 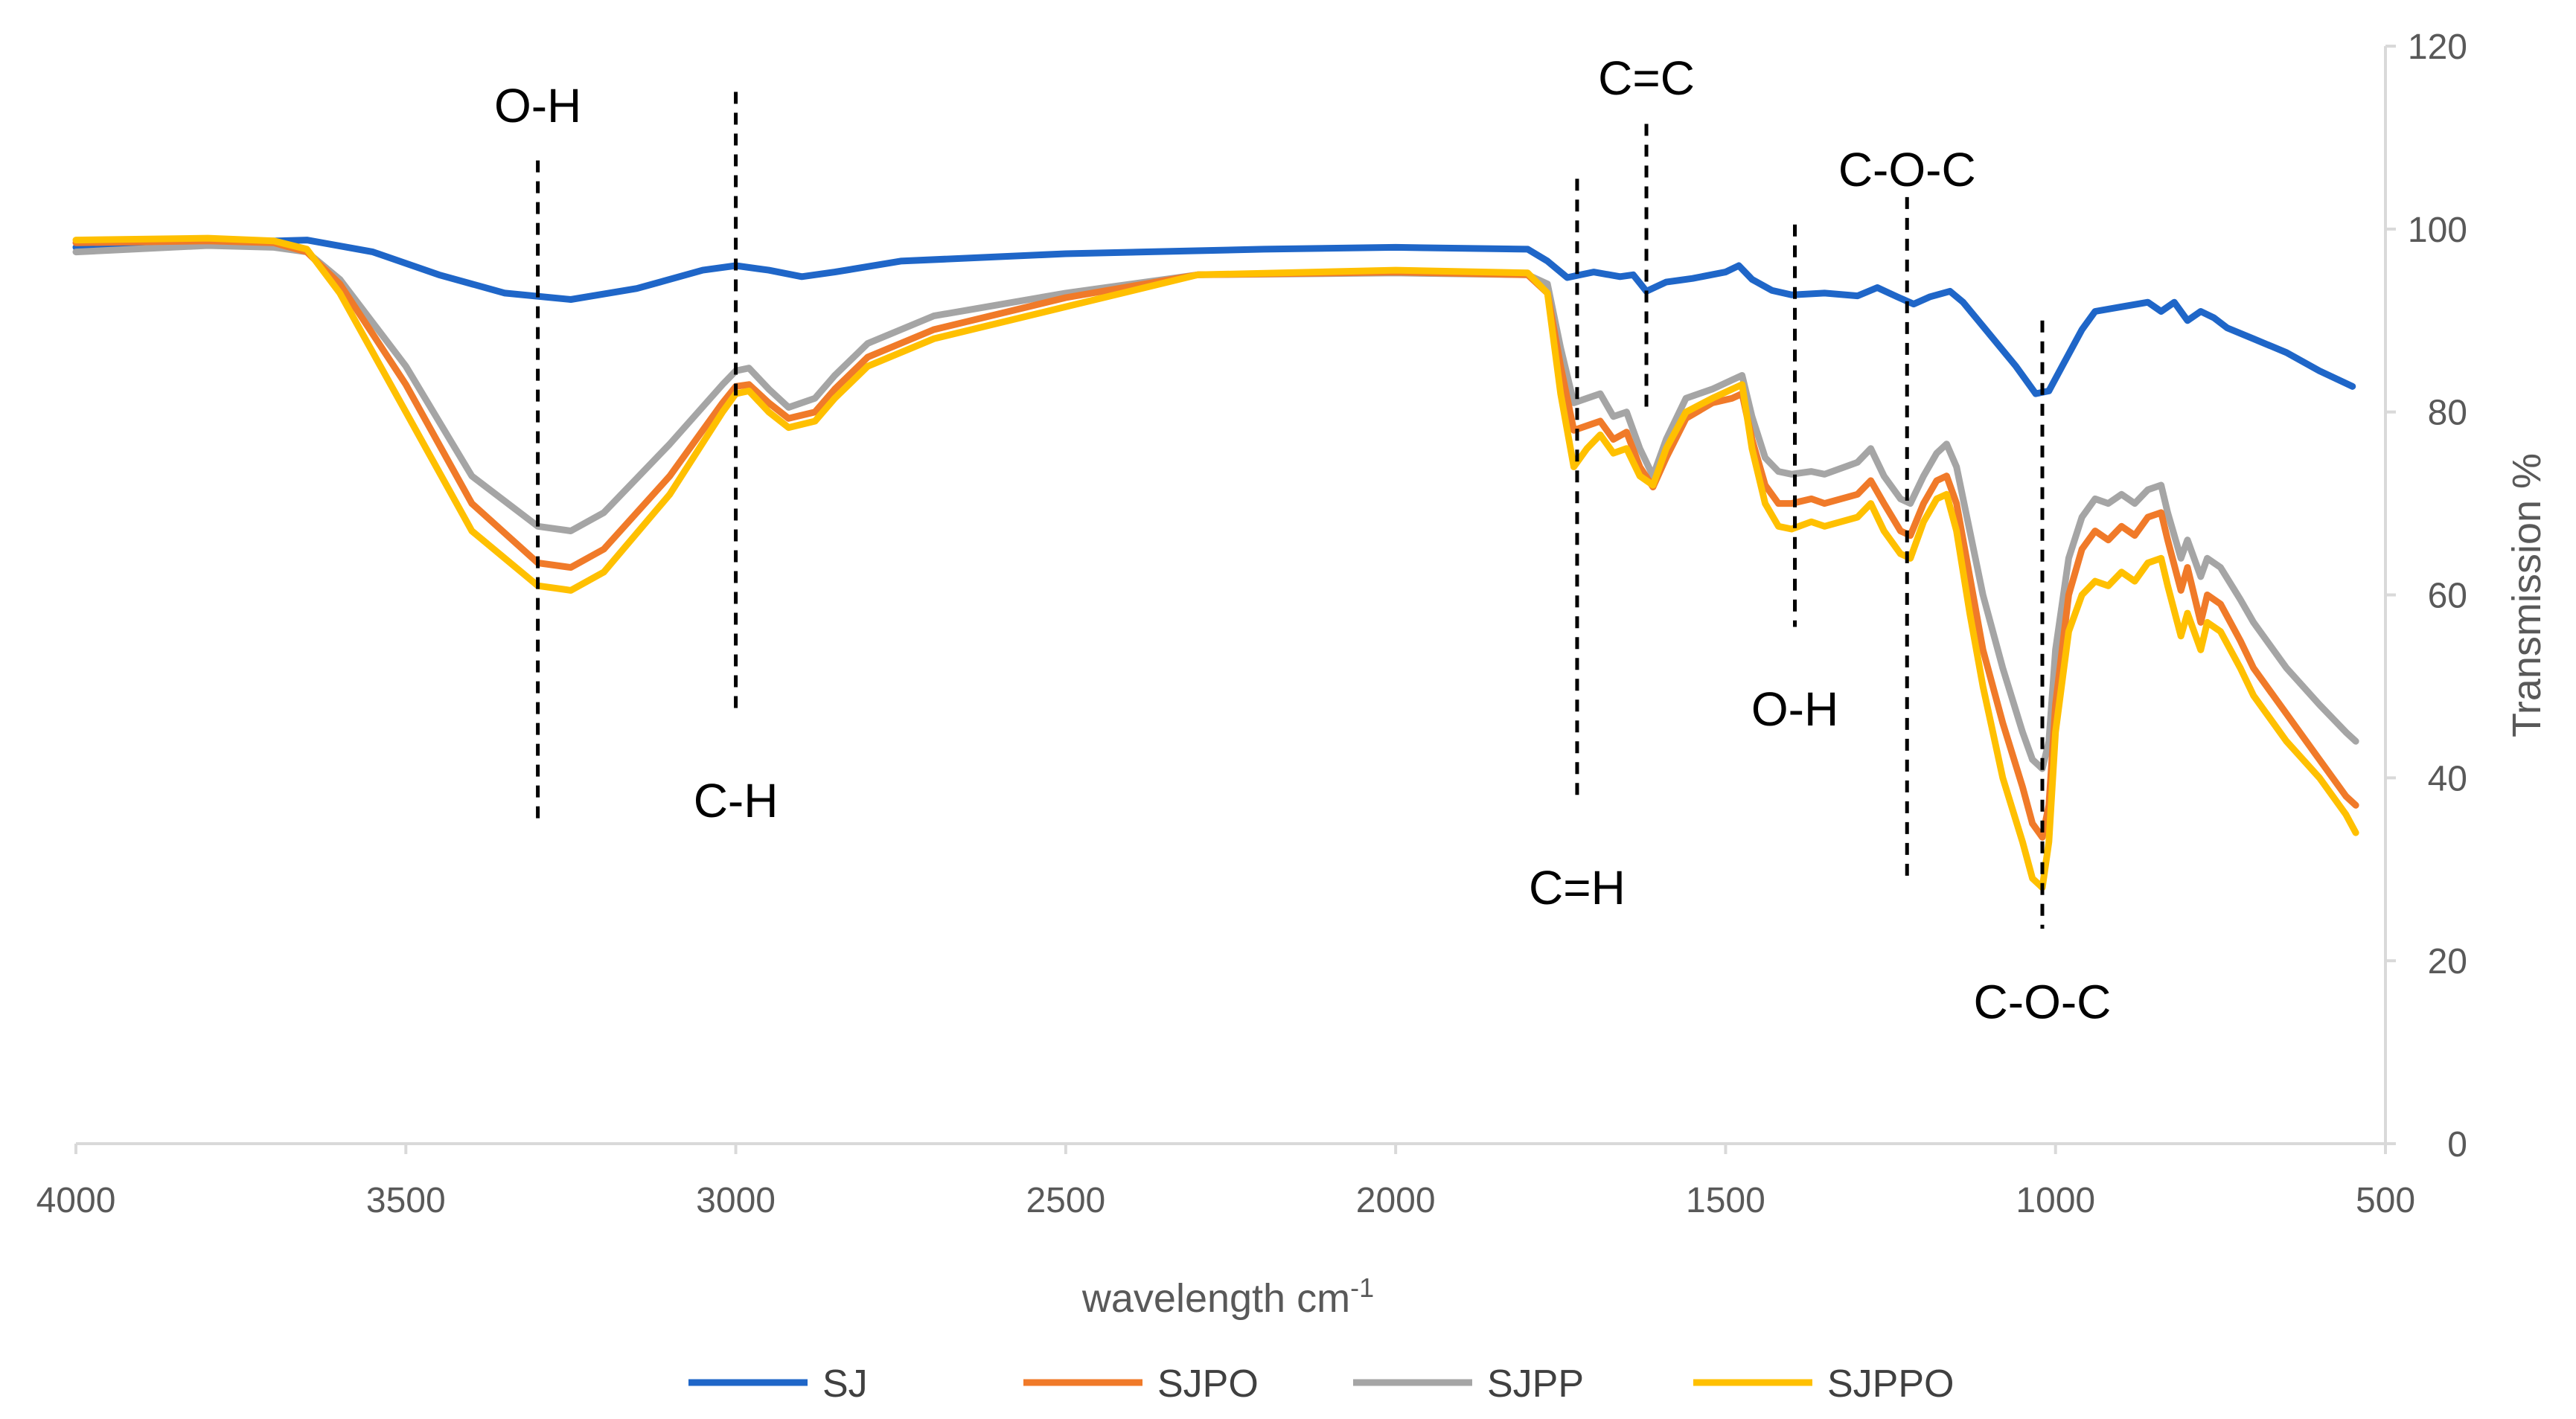 What do you see at coordinates (1725, 1201) in the screenshot?
I see `x-tick-label: 1500` at bounding box center [1725, 1201].